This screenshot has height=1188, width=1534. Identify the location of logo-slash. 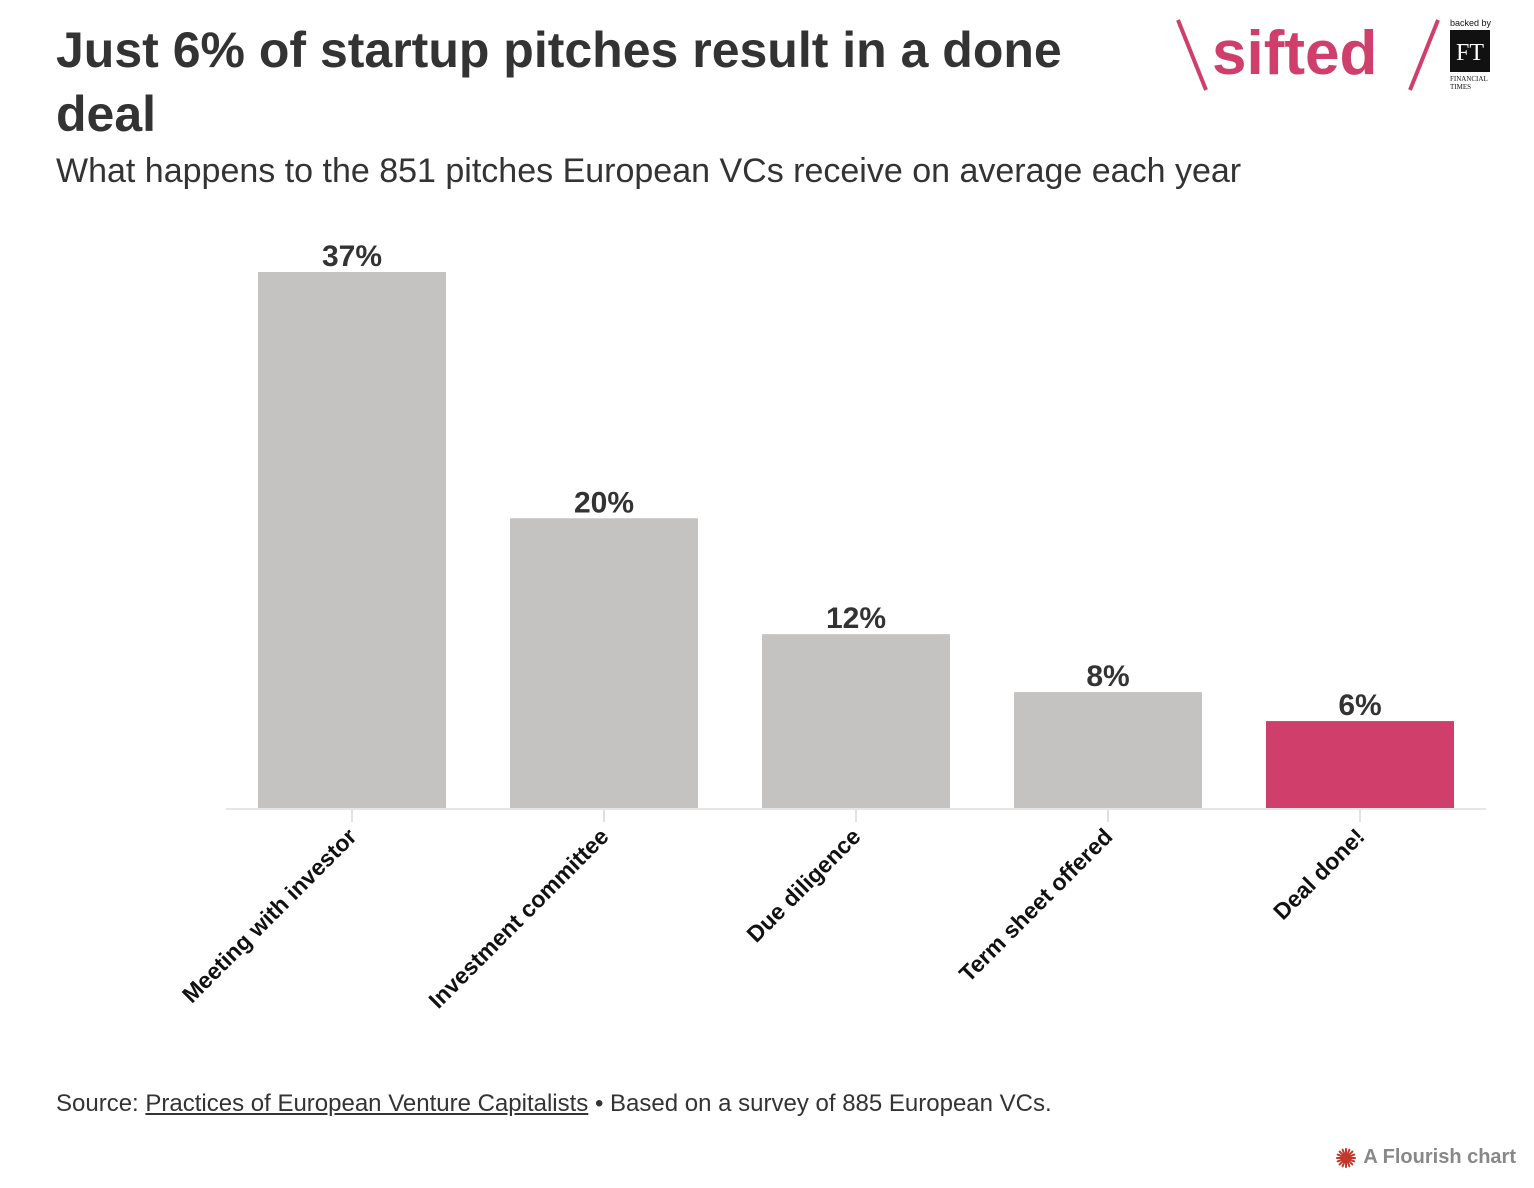
(1424, 55).